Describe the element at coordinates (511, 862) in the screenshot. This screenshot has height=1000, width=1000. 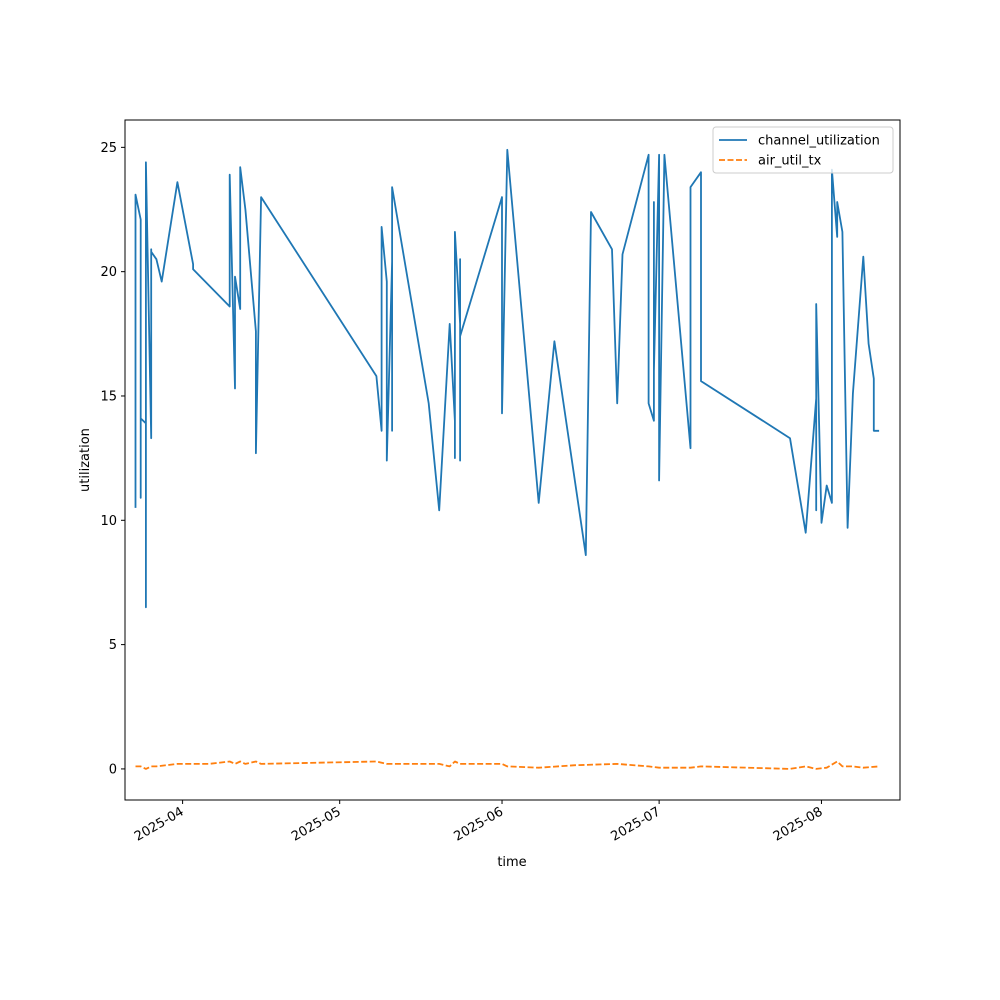
I see `x-axis-label: time` at that location.